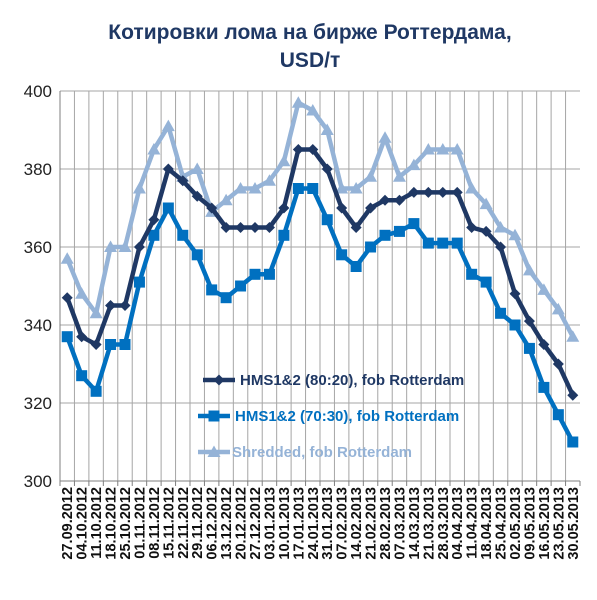  I want to click on x-tick-label: 01.11.2012, so click(140, 523).